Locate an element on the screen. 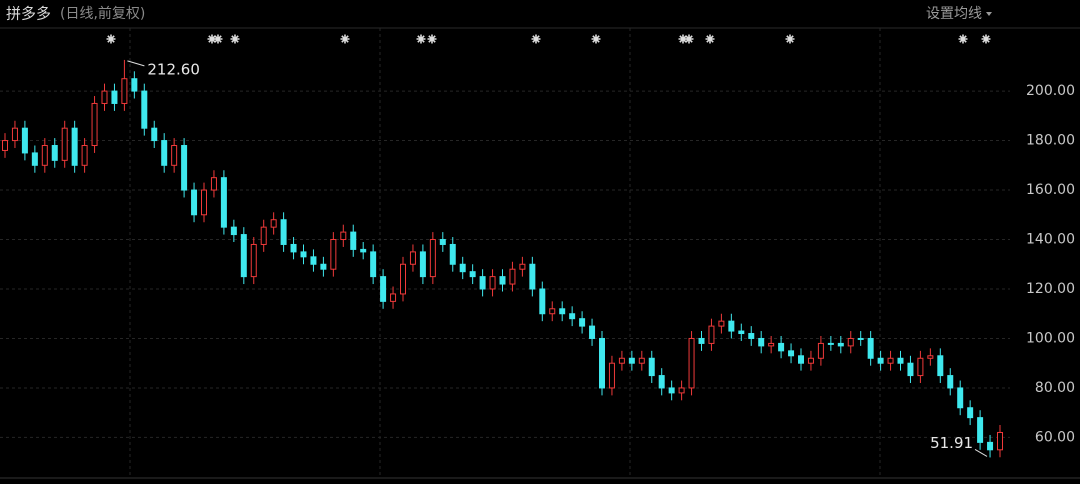 The height and width of the screenshot is (484, 1080). y-tick-label: 160.00 is located at coordinates (1050, 190).